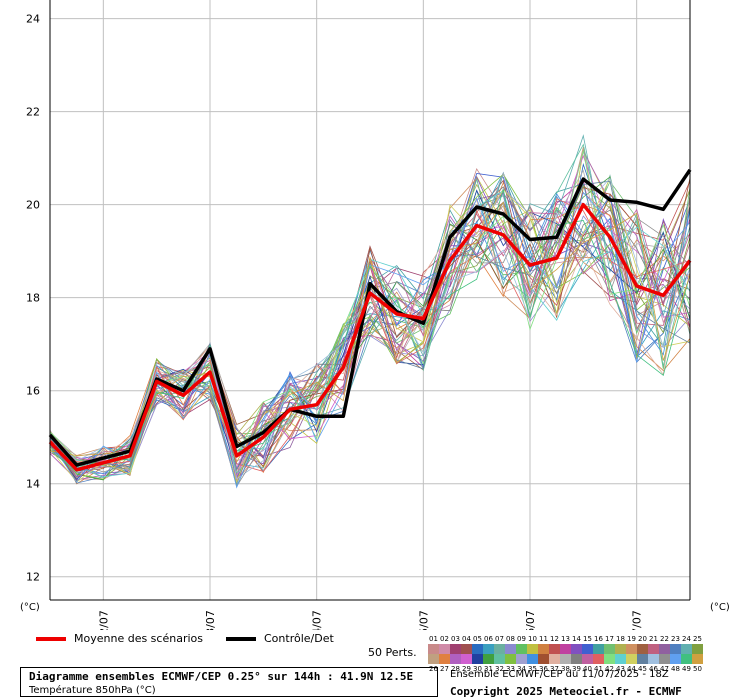  I want to click on member-number: 17, so click(609, 639).